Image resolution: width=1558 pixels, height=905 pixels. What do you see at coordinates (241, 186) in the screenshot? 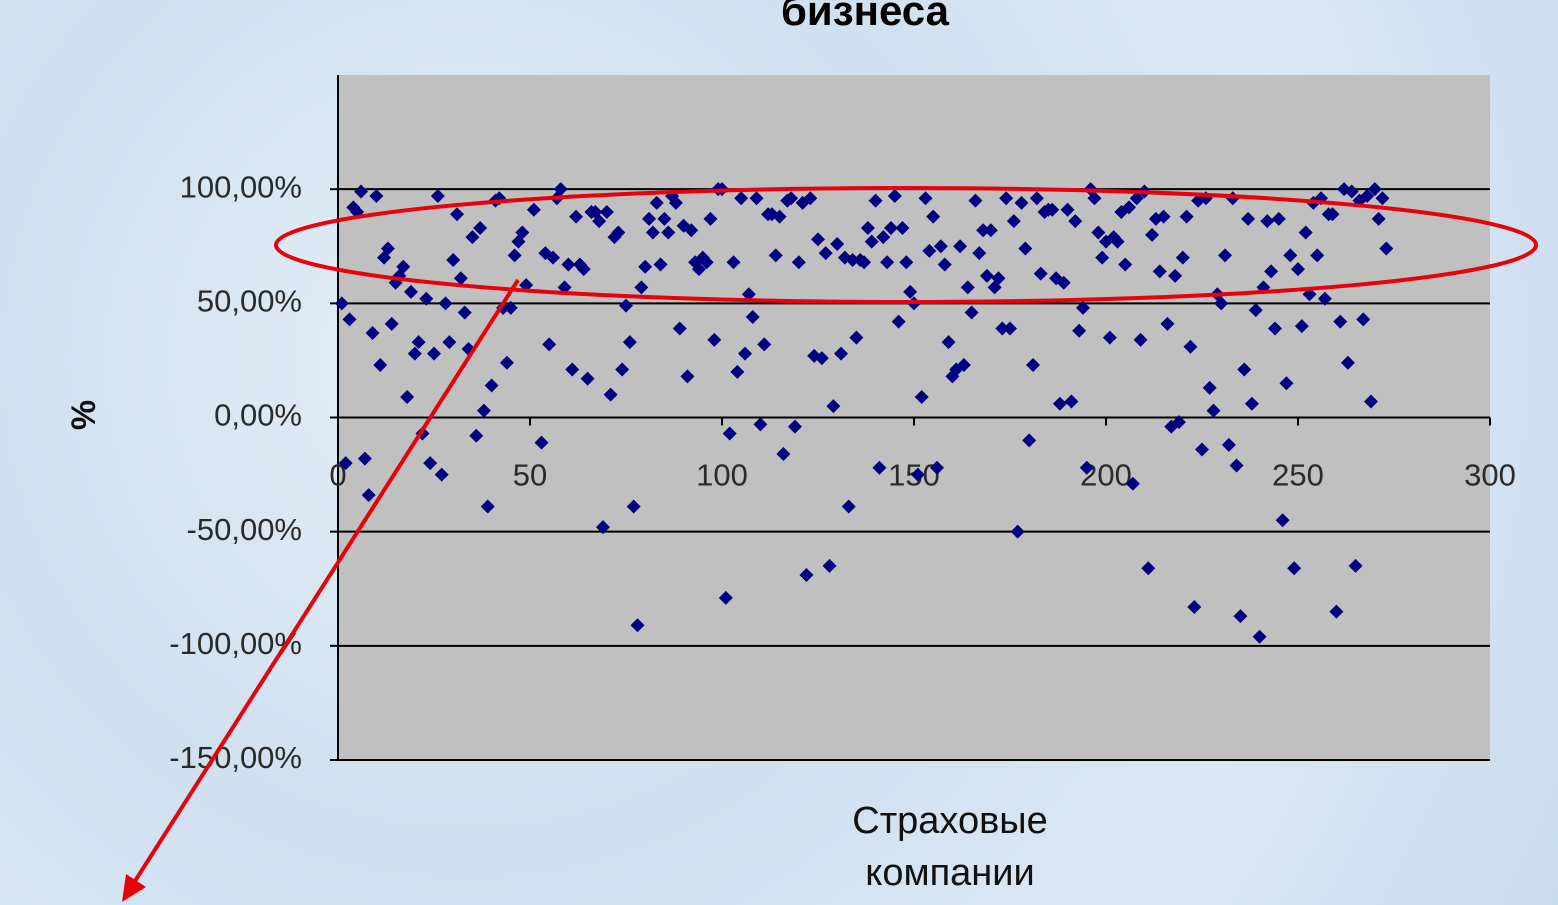
I see `y-tick-label: 100,00%` at bounding box center [241, 186].